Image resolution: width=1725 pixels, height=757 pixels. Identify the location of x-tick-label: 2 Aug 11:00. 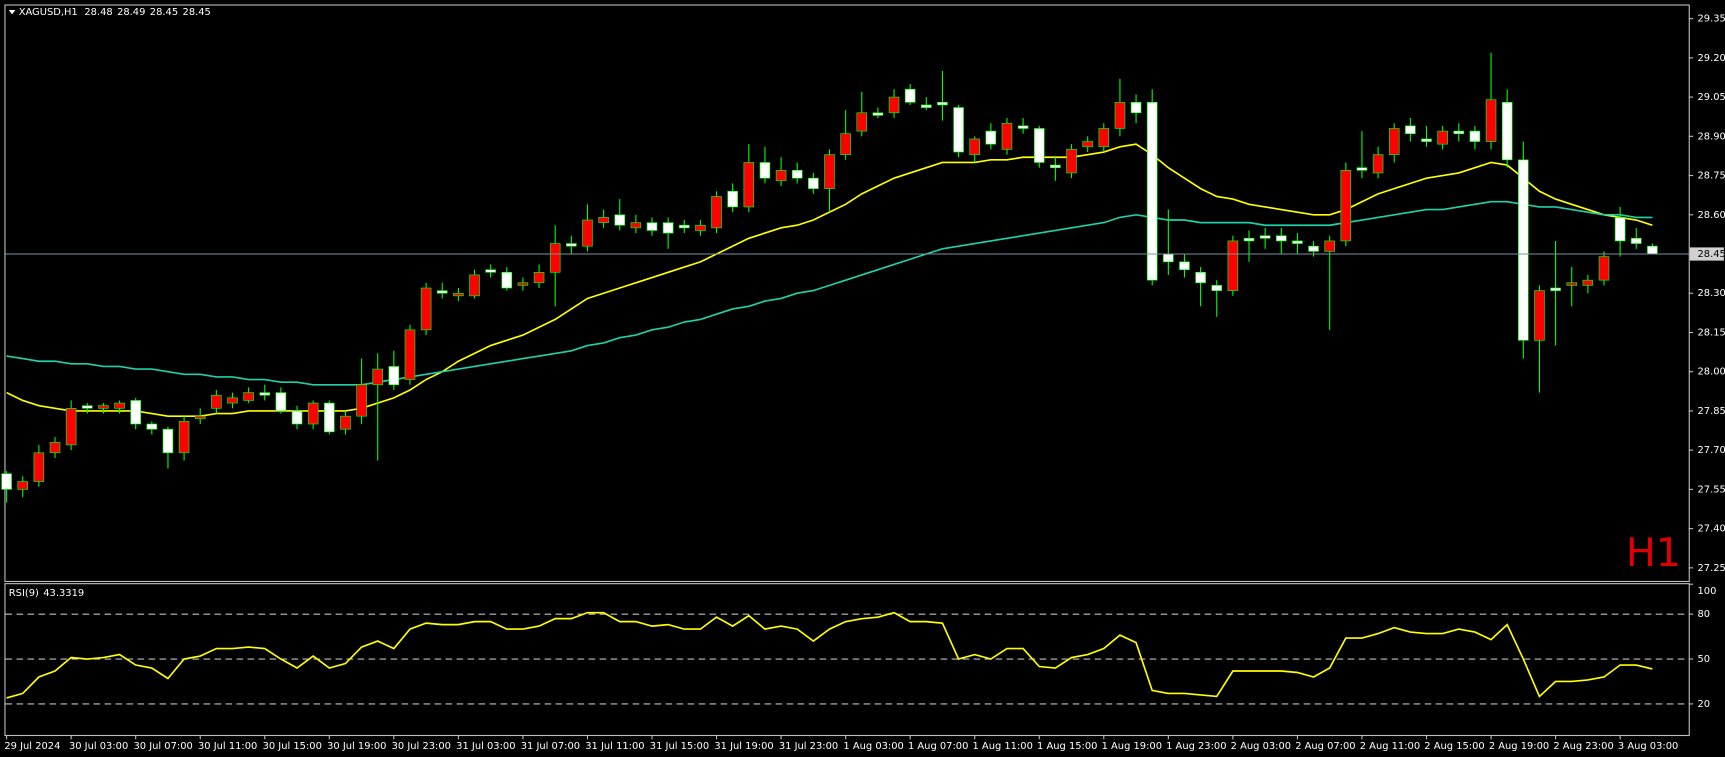
(1390, 746).